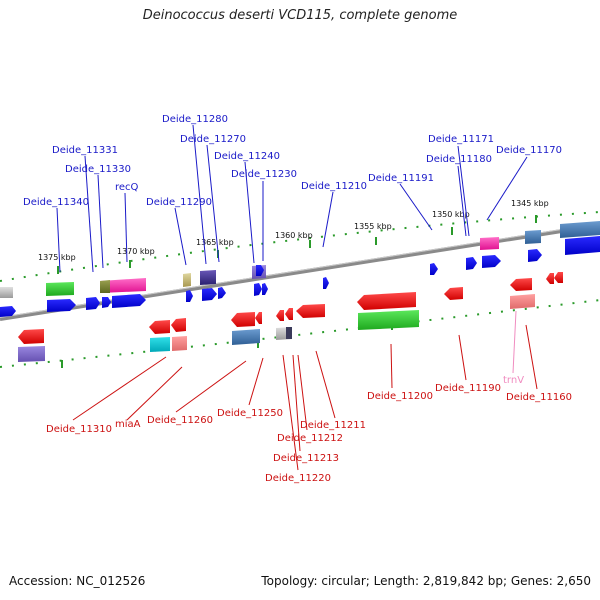 Image resolution: width=600 pixels, height=600 pixels. Describe the element at coordinates (215, 242) in the screenshot. I see `scale-label: 1365 kbp` at that location.